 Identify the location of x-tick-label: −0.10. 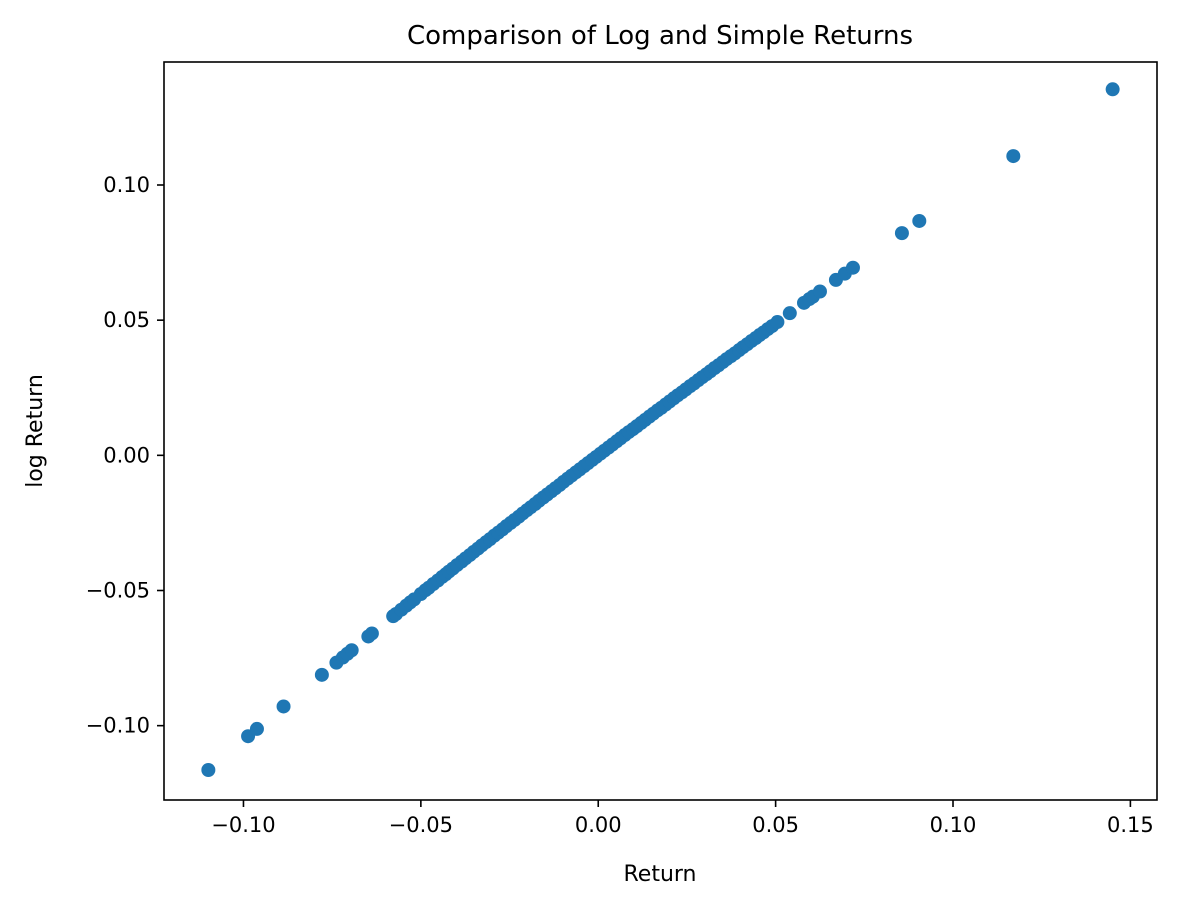
(243, 825).